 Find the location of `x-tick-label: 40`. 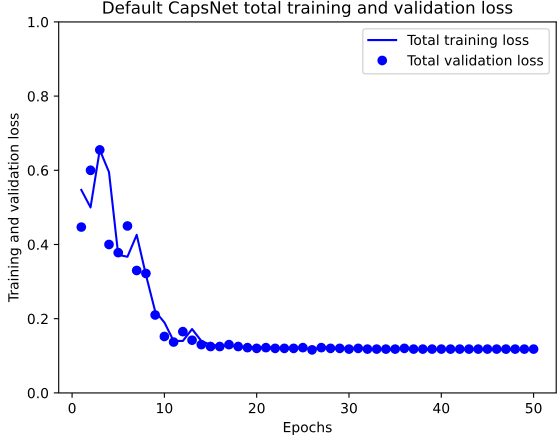

x-tick-label: 40 is located at coordinates (441, 408).